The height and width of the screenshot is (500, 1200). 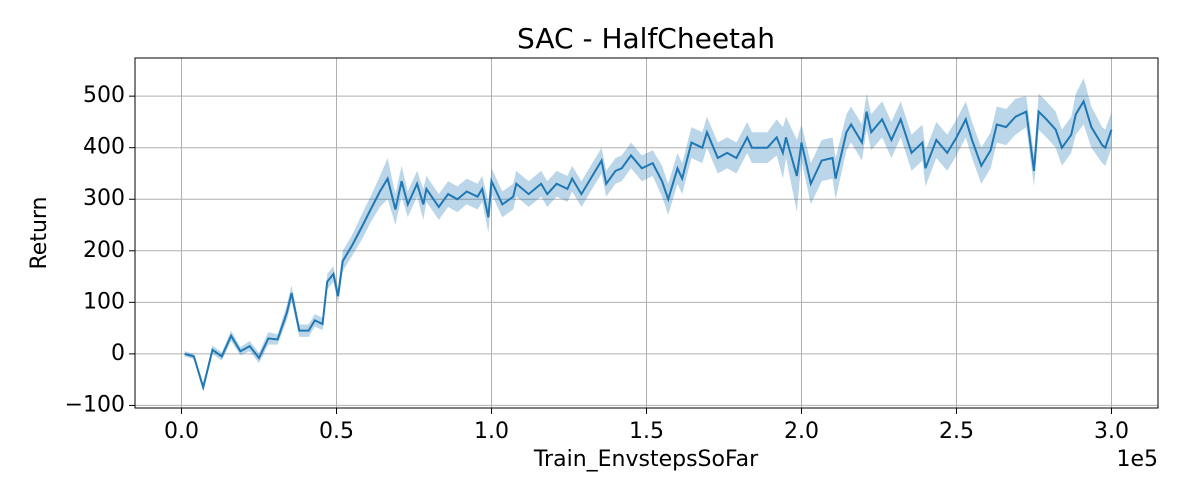 What do you see at coordinates (1111, 431) in the screenshot?
I see `x-tick-label: 3.0` at bounding box center [1111, 431].